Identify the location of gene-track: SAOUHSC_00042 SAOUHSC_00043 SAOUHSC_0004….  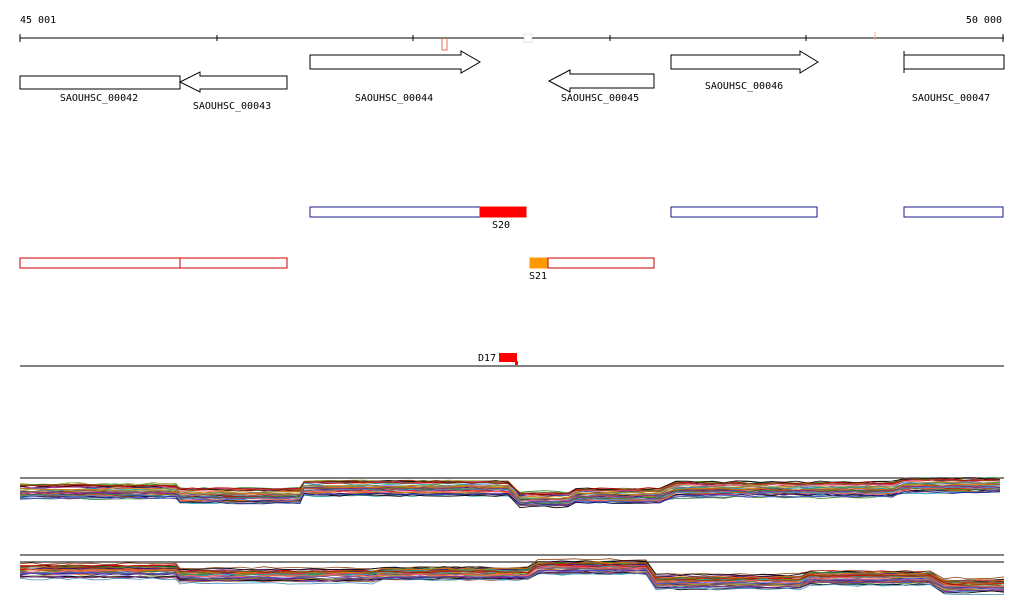
(512, 81).